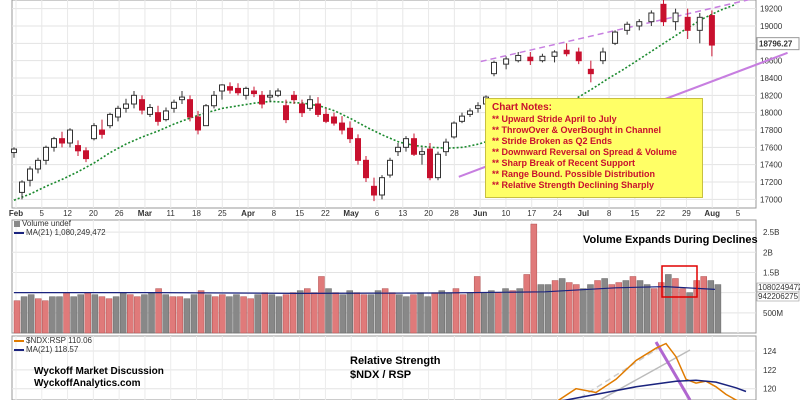  What do you see at coordinates (52, 349) in the screenshot?
I see `rs-ma-legend-label: MA(21) 118.57` at bounding box center [52, 349].